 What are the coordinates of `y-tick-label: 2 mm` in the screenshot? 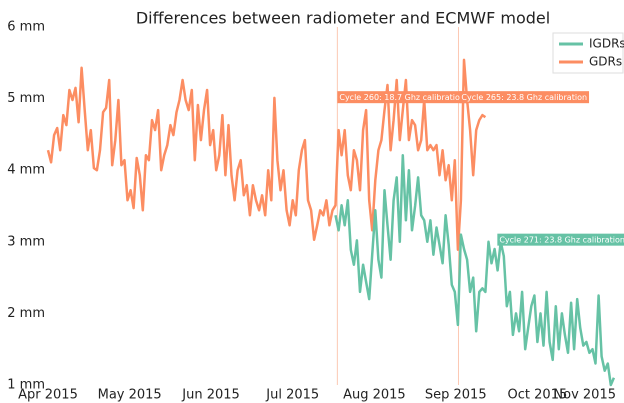 It's located at (26, 313).